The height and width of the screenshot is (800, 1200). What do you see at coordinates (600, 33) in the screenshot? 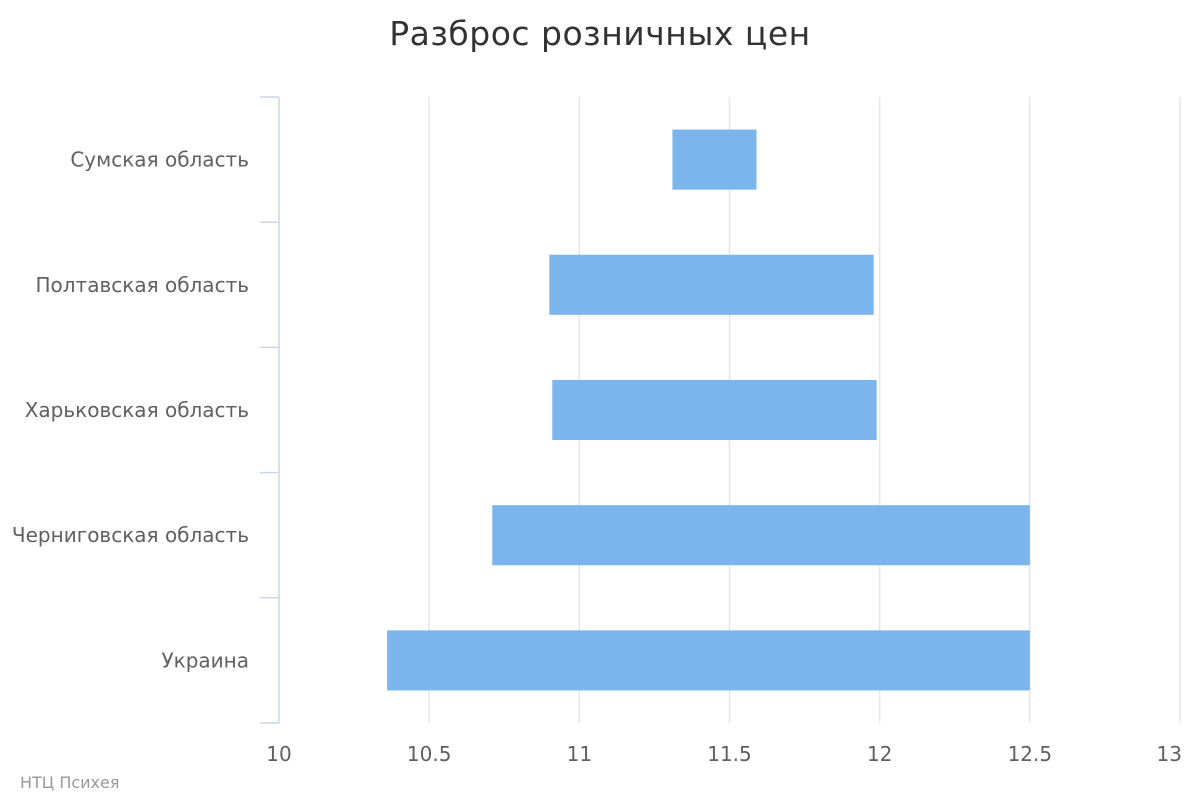
I see `chart-title: Разброс розничных цен` at bounding box center [600, 33].